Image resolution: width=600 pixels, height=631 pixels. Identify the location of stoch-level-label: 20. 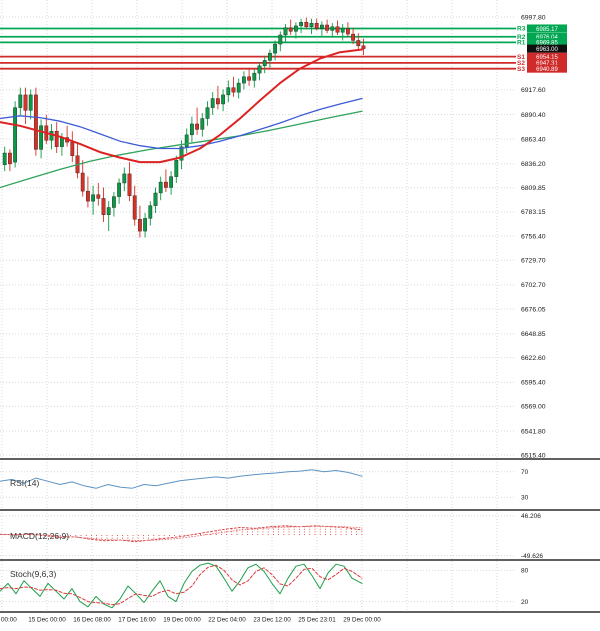
(525, 602).